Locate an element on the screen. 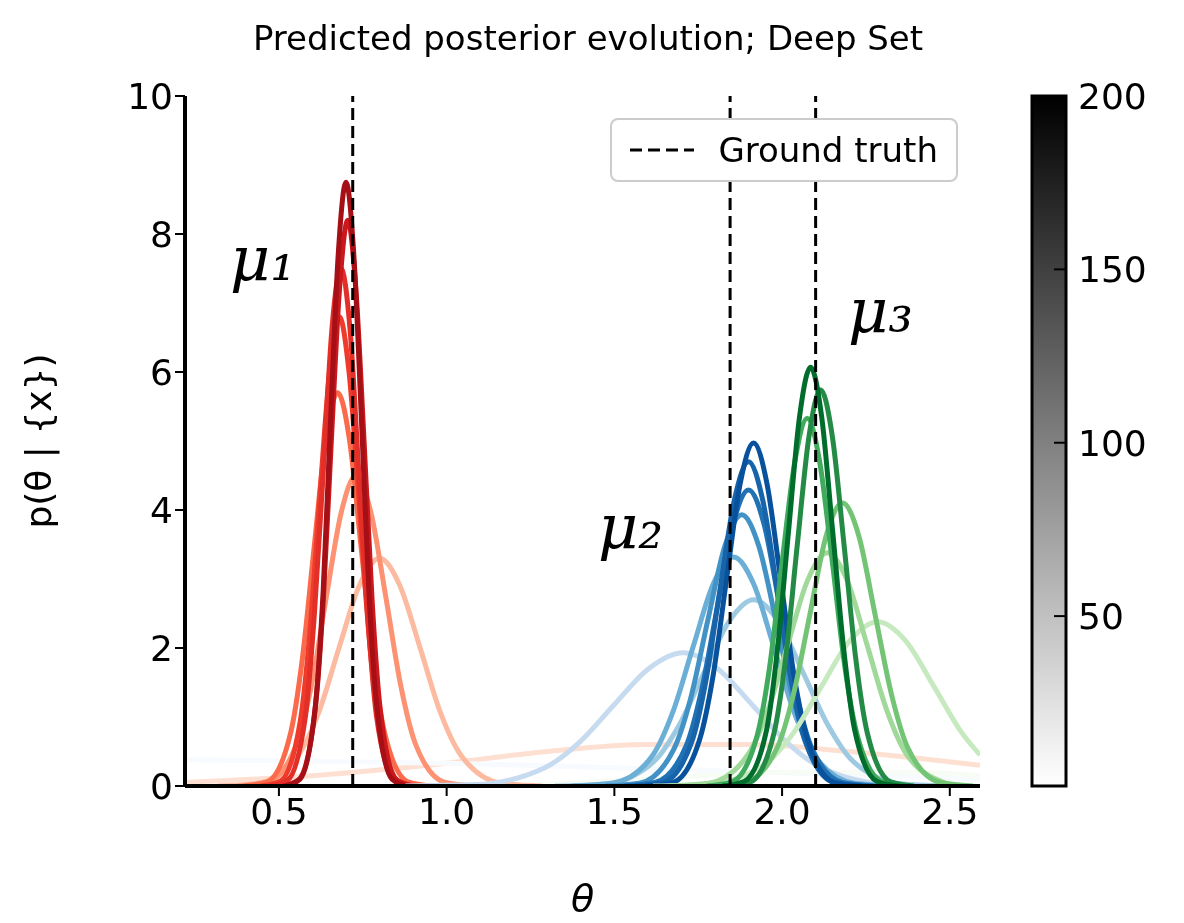  x-tick-label: 2.5 is located at coordinates (950, 811).